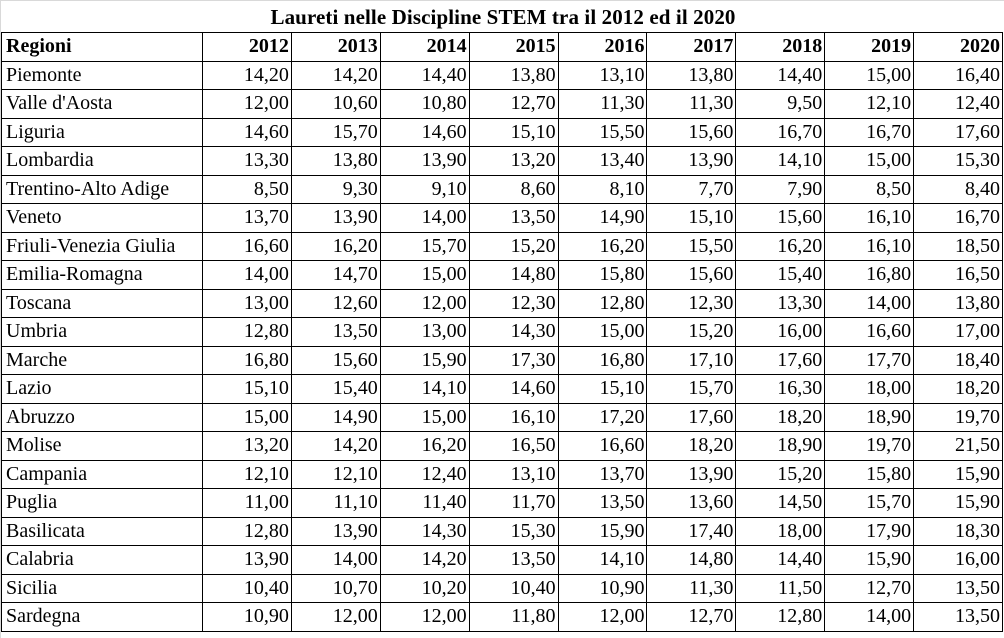 Image resolution: width=1004 pixels, height=638 pixels. What do you see at coordinates (102, 503) in the screenshot?
I see `region-cell: Puglia` at bounding box center [102, 503].